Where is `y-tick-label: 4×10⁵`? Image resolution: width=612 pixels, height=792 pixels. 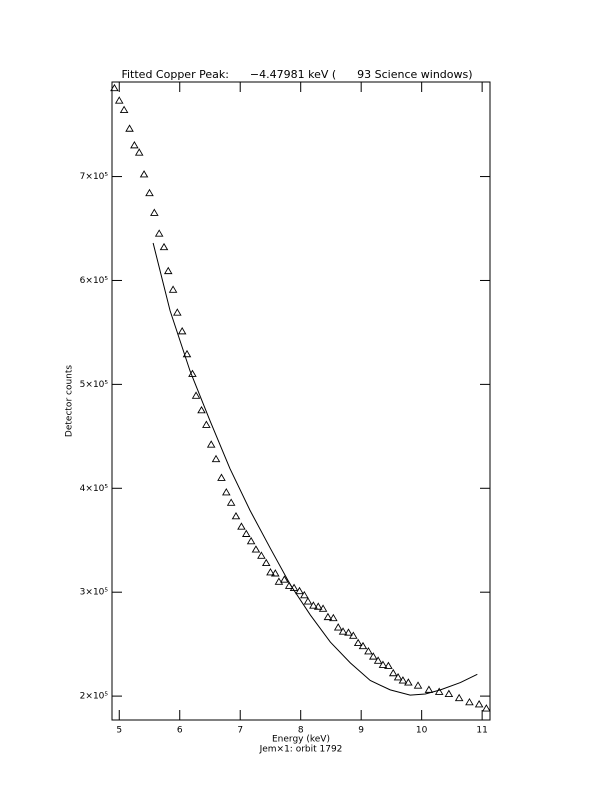 y-tick-label: 4×10⁵ is located at coordinates (94, 489).